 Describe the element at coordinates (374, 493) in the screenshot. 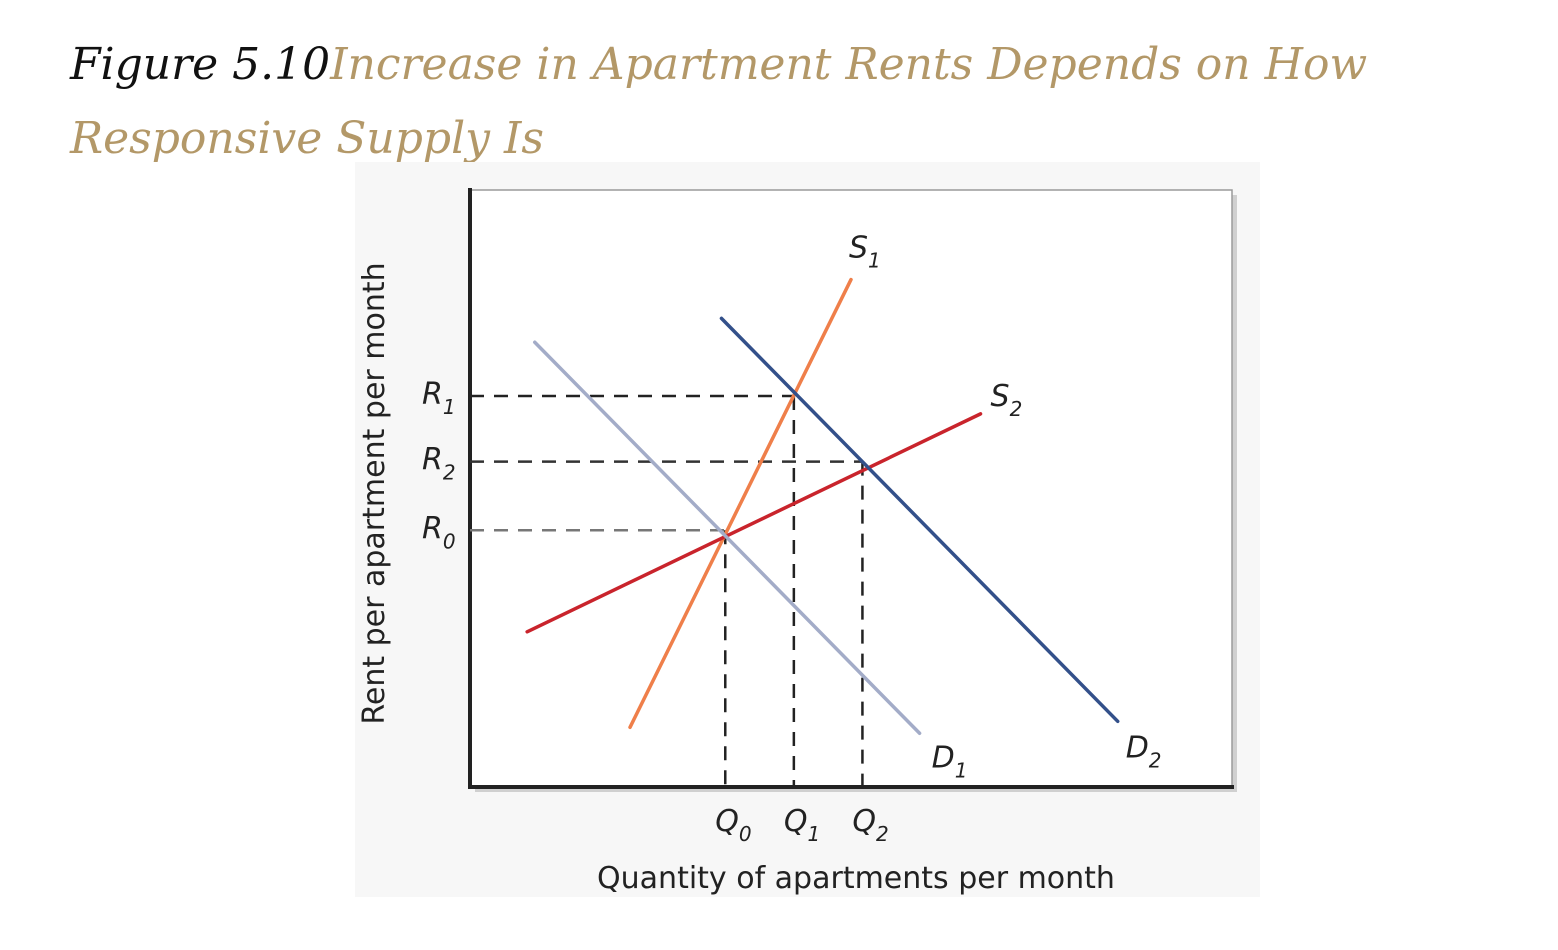

I see `y-axis-title: Rent per apartment per month` at that location.